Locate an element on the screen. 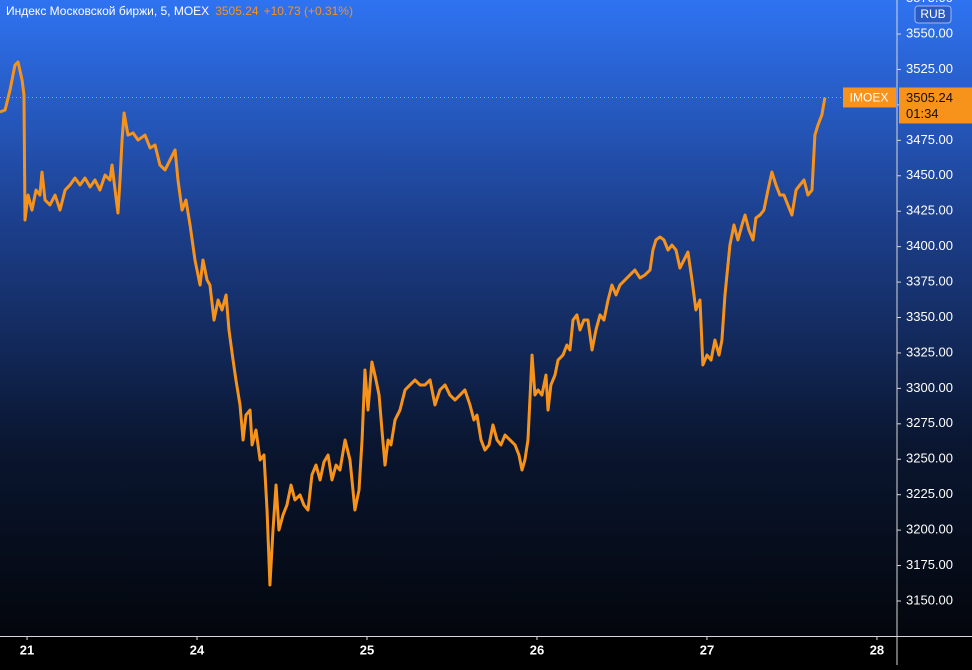 This screenshot has height=670, width=972. y-tick-label: 3550.00 is located at coordinates (929, 32).